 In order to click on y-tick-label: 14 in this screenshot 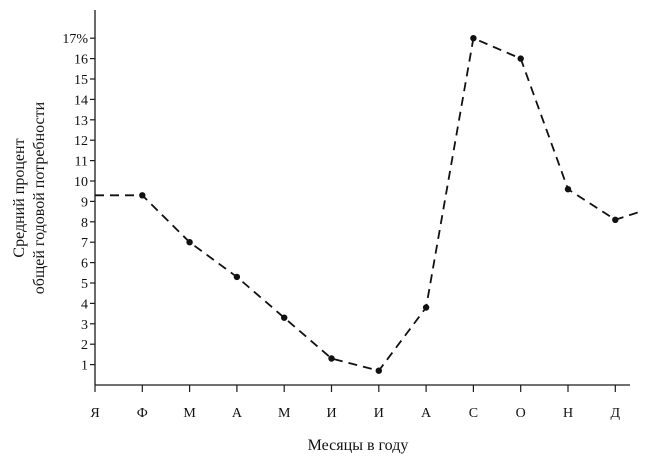, I will do `click(81, 100)`.